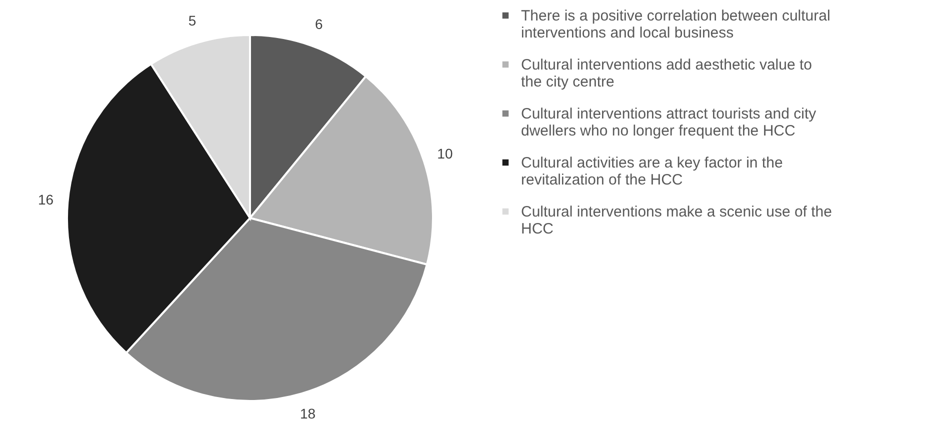  Describe the element at coordinates (676, 221) in the screenshot. I see `legend-label: Cultural interventions make a scenic use of the HCC` at that location.